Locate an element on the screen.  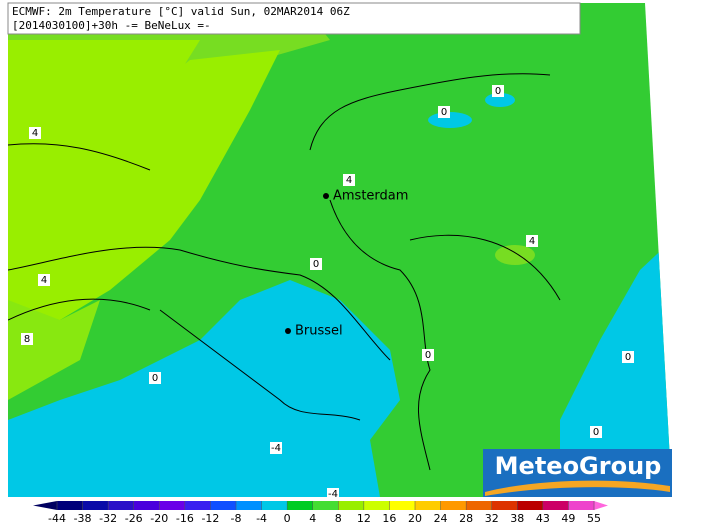
colorbar-label: 28 is located at coordinates (466, 518).